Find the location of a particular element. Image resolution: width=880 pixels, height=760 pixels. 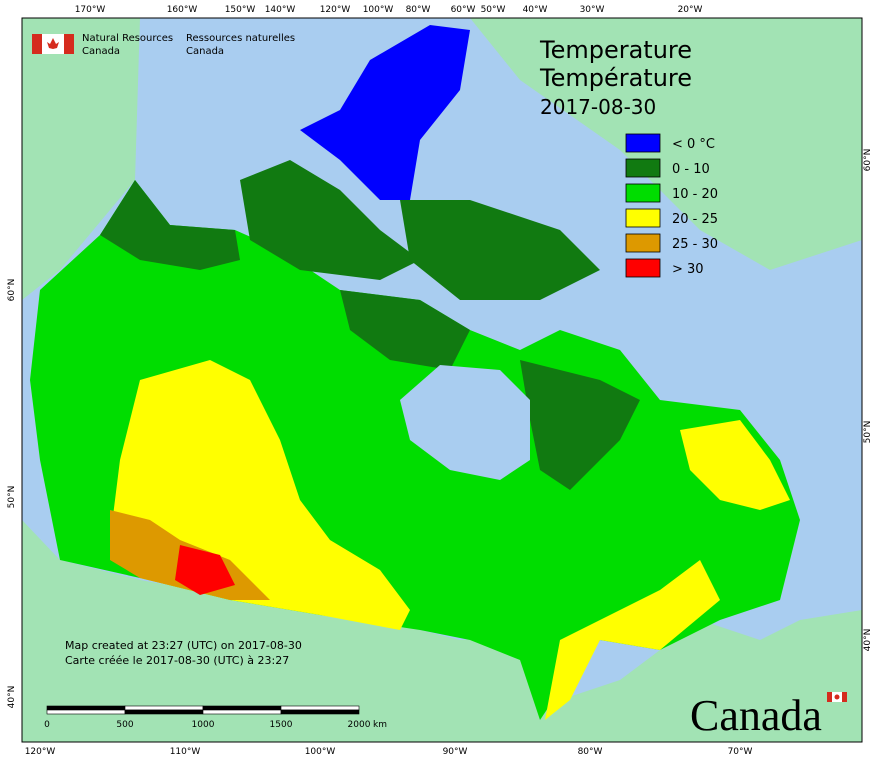

bottom-graticule-label: 110°W is located at coordinates (185, 752).